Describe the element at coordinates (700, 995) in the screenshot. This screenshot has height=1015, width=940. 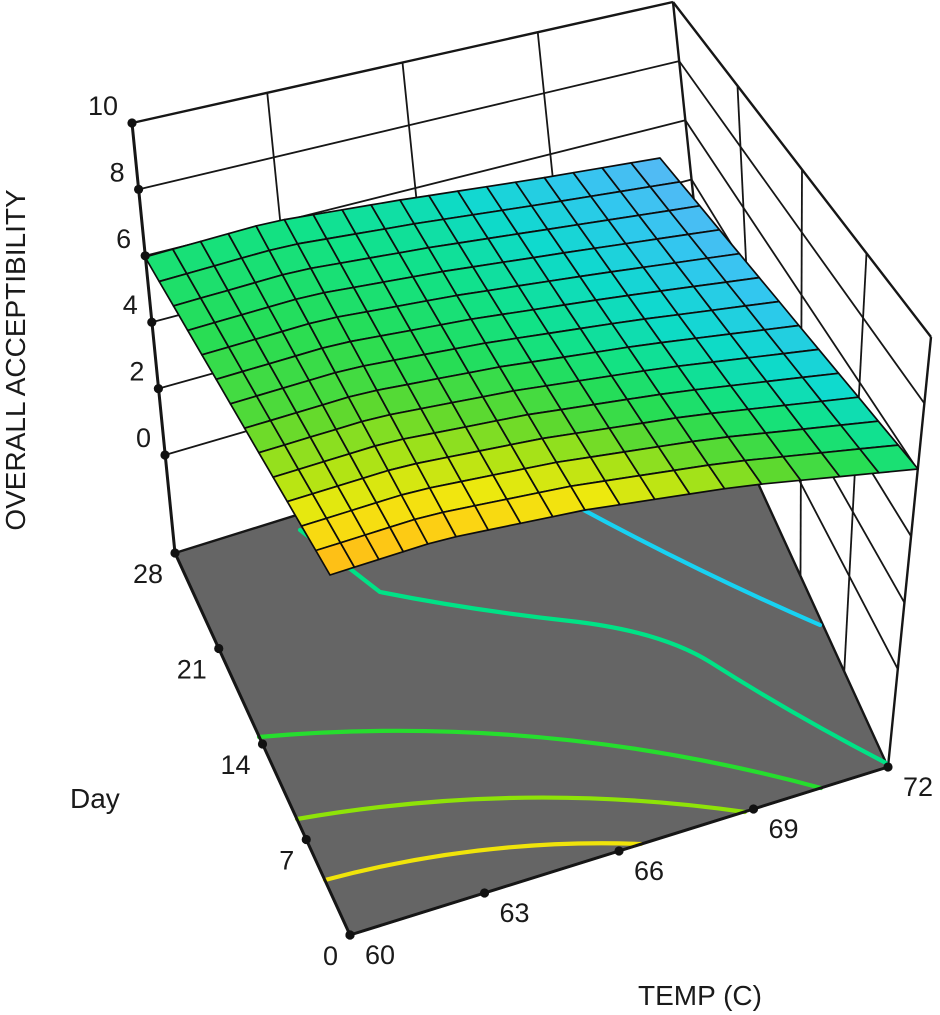
I see `x-axis-title: TEMP (C)` at that location.